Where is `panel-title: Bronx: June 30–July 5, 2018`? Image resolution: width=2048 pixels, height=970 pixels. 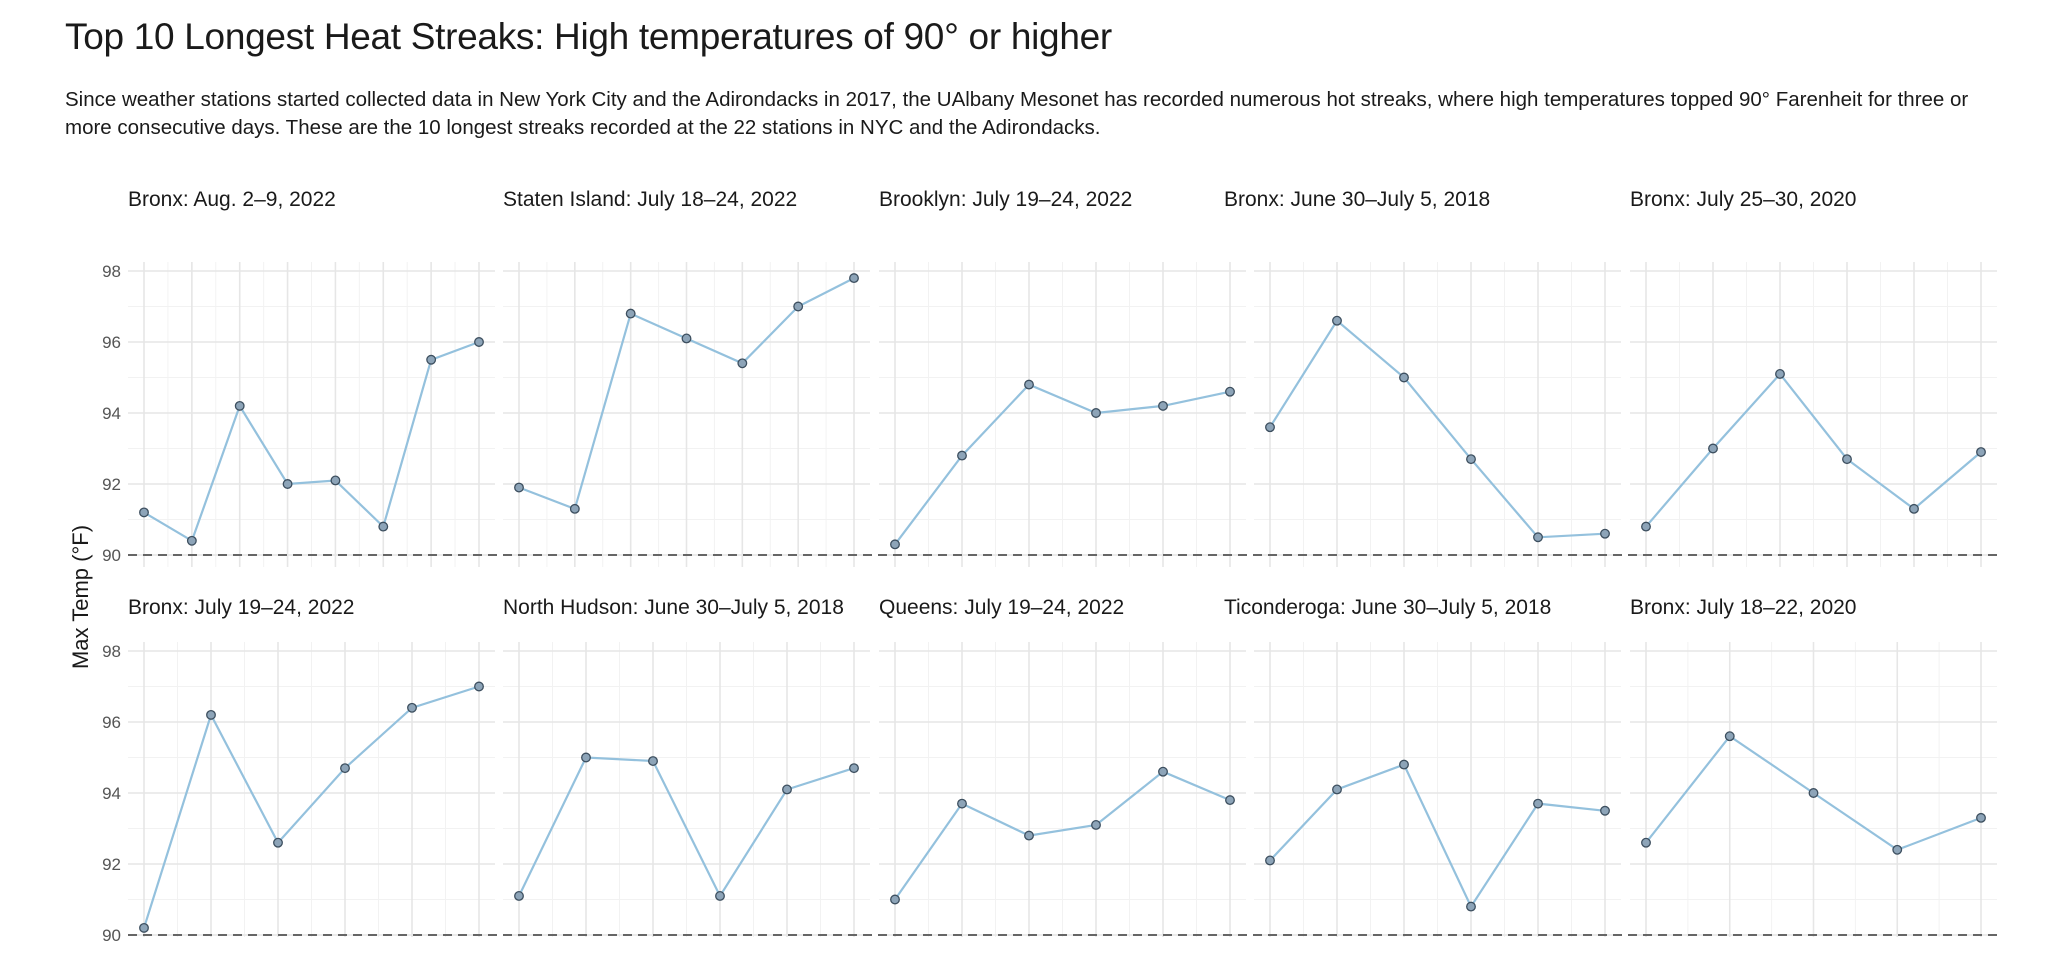
panel-title: Bronx: June 30–July 5, 2018 is located at coordinates (1357, 199).